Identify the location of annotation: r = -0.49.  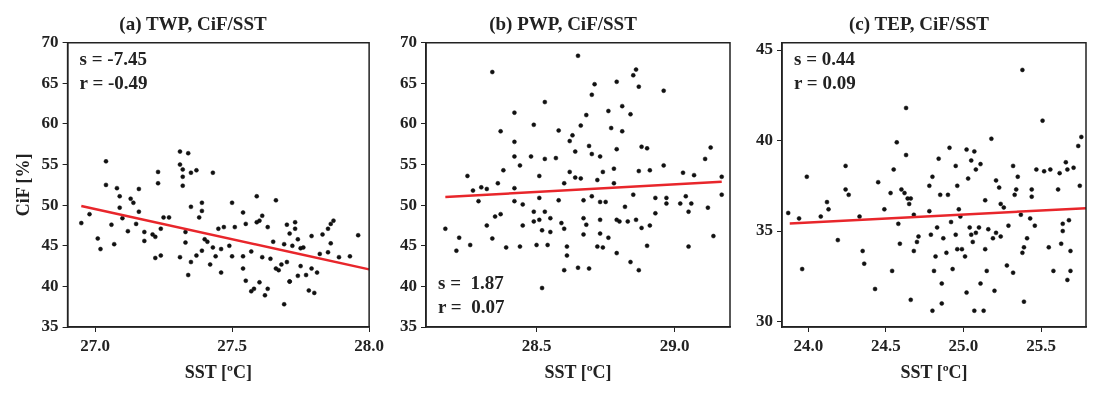
(113, 83).